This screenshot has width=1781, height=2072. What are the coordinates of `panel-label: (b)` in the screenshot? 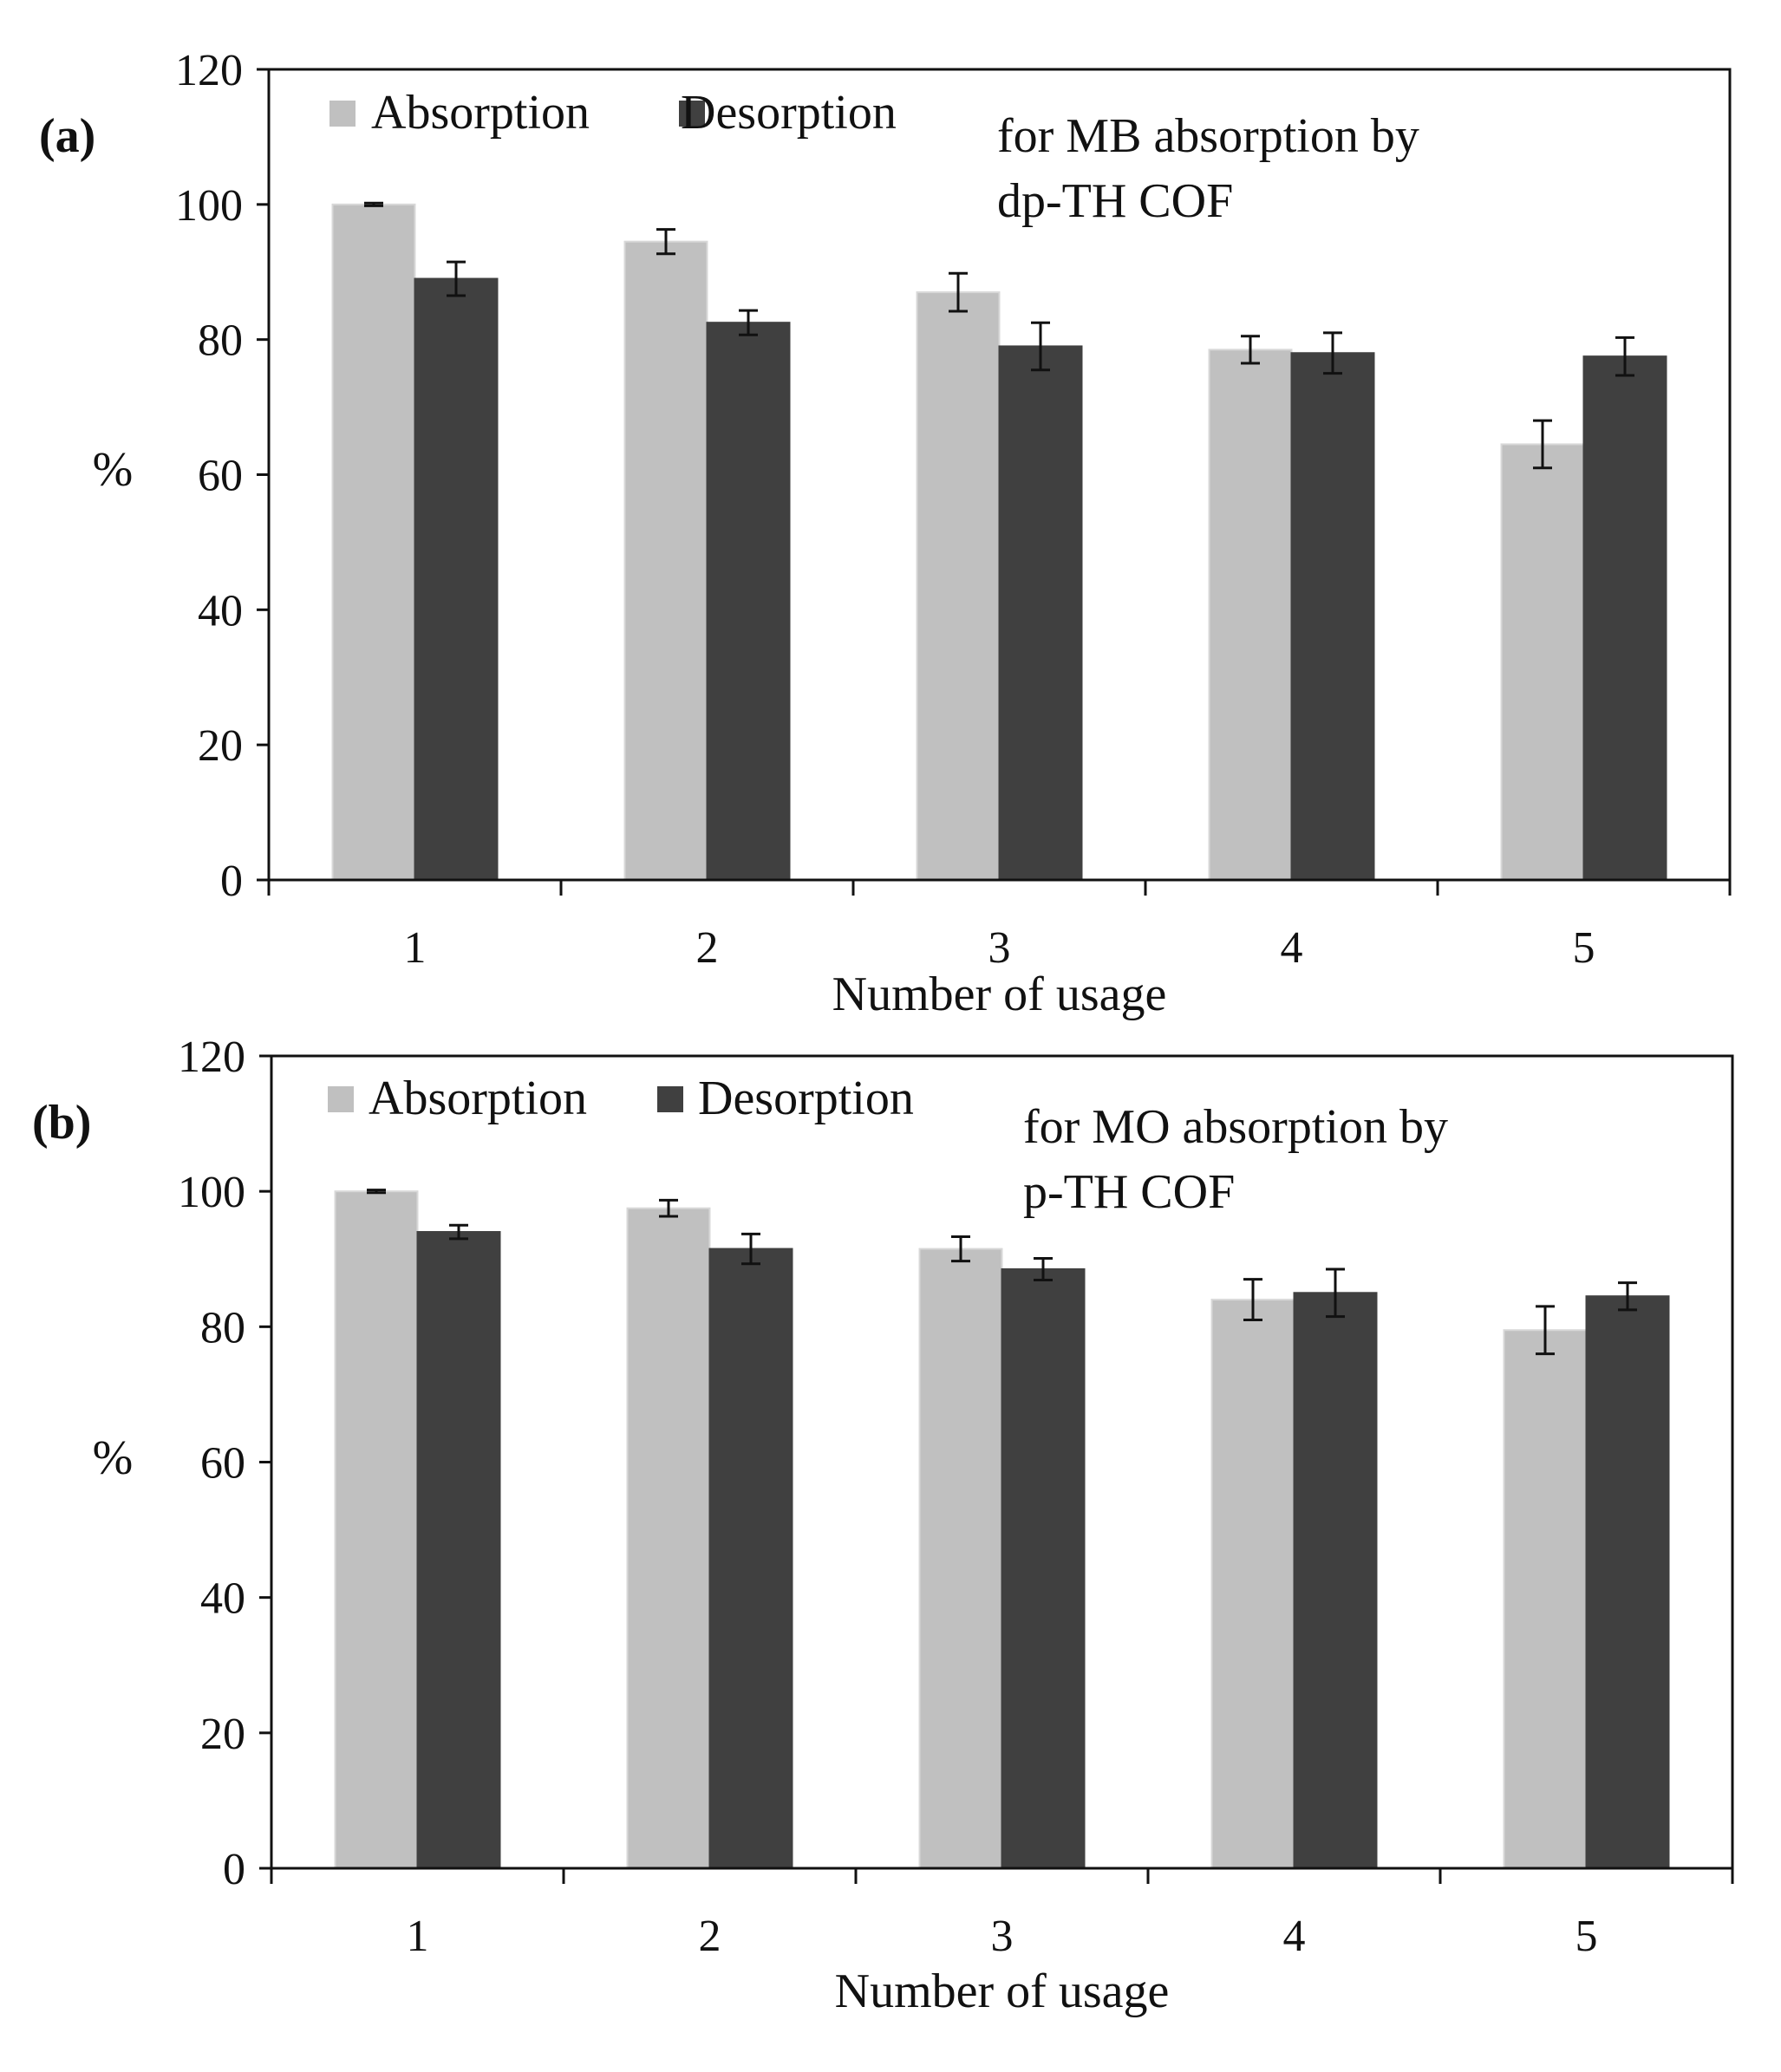 It's located at (61, 1123).